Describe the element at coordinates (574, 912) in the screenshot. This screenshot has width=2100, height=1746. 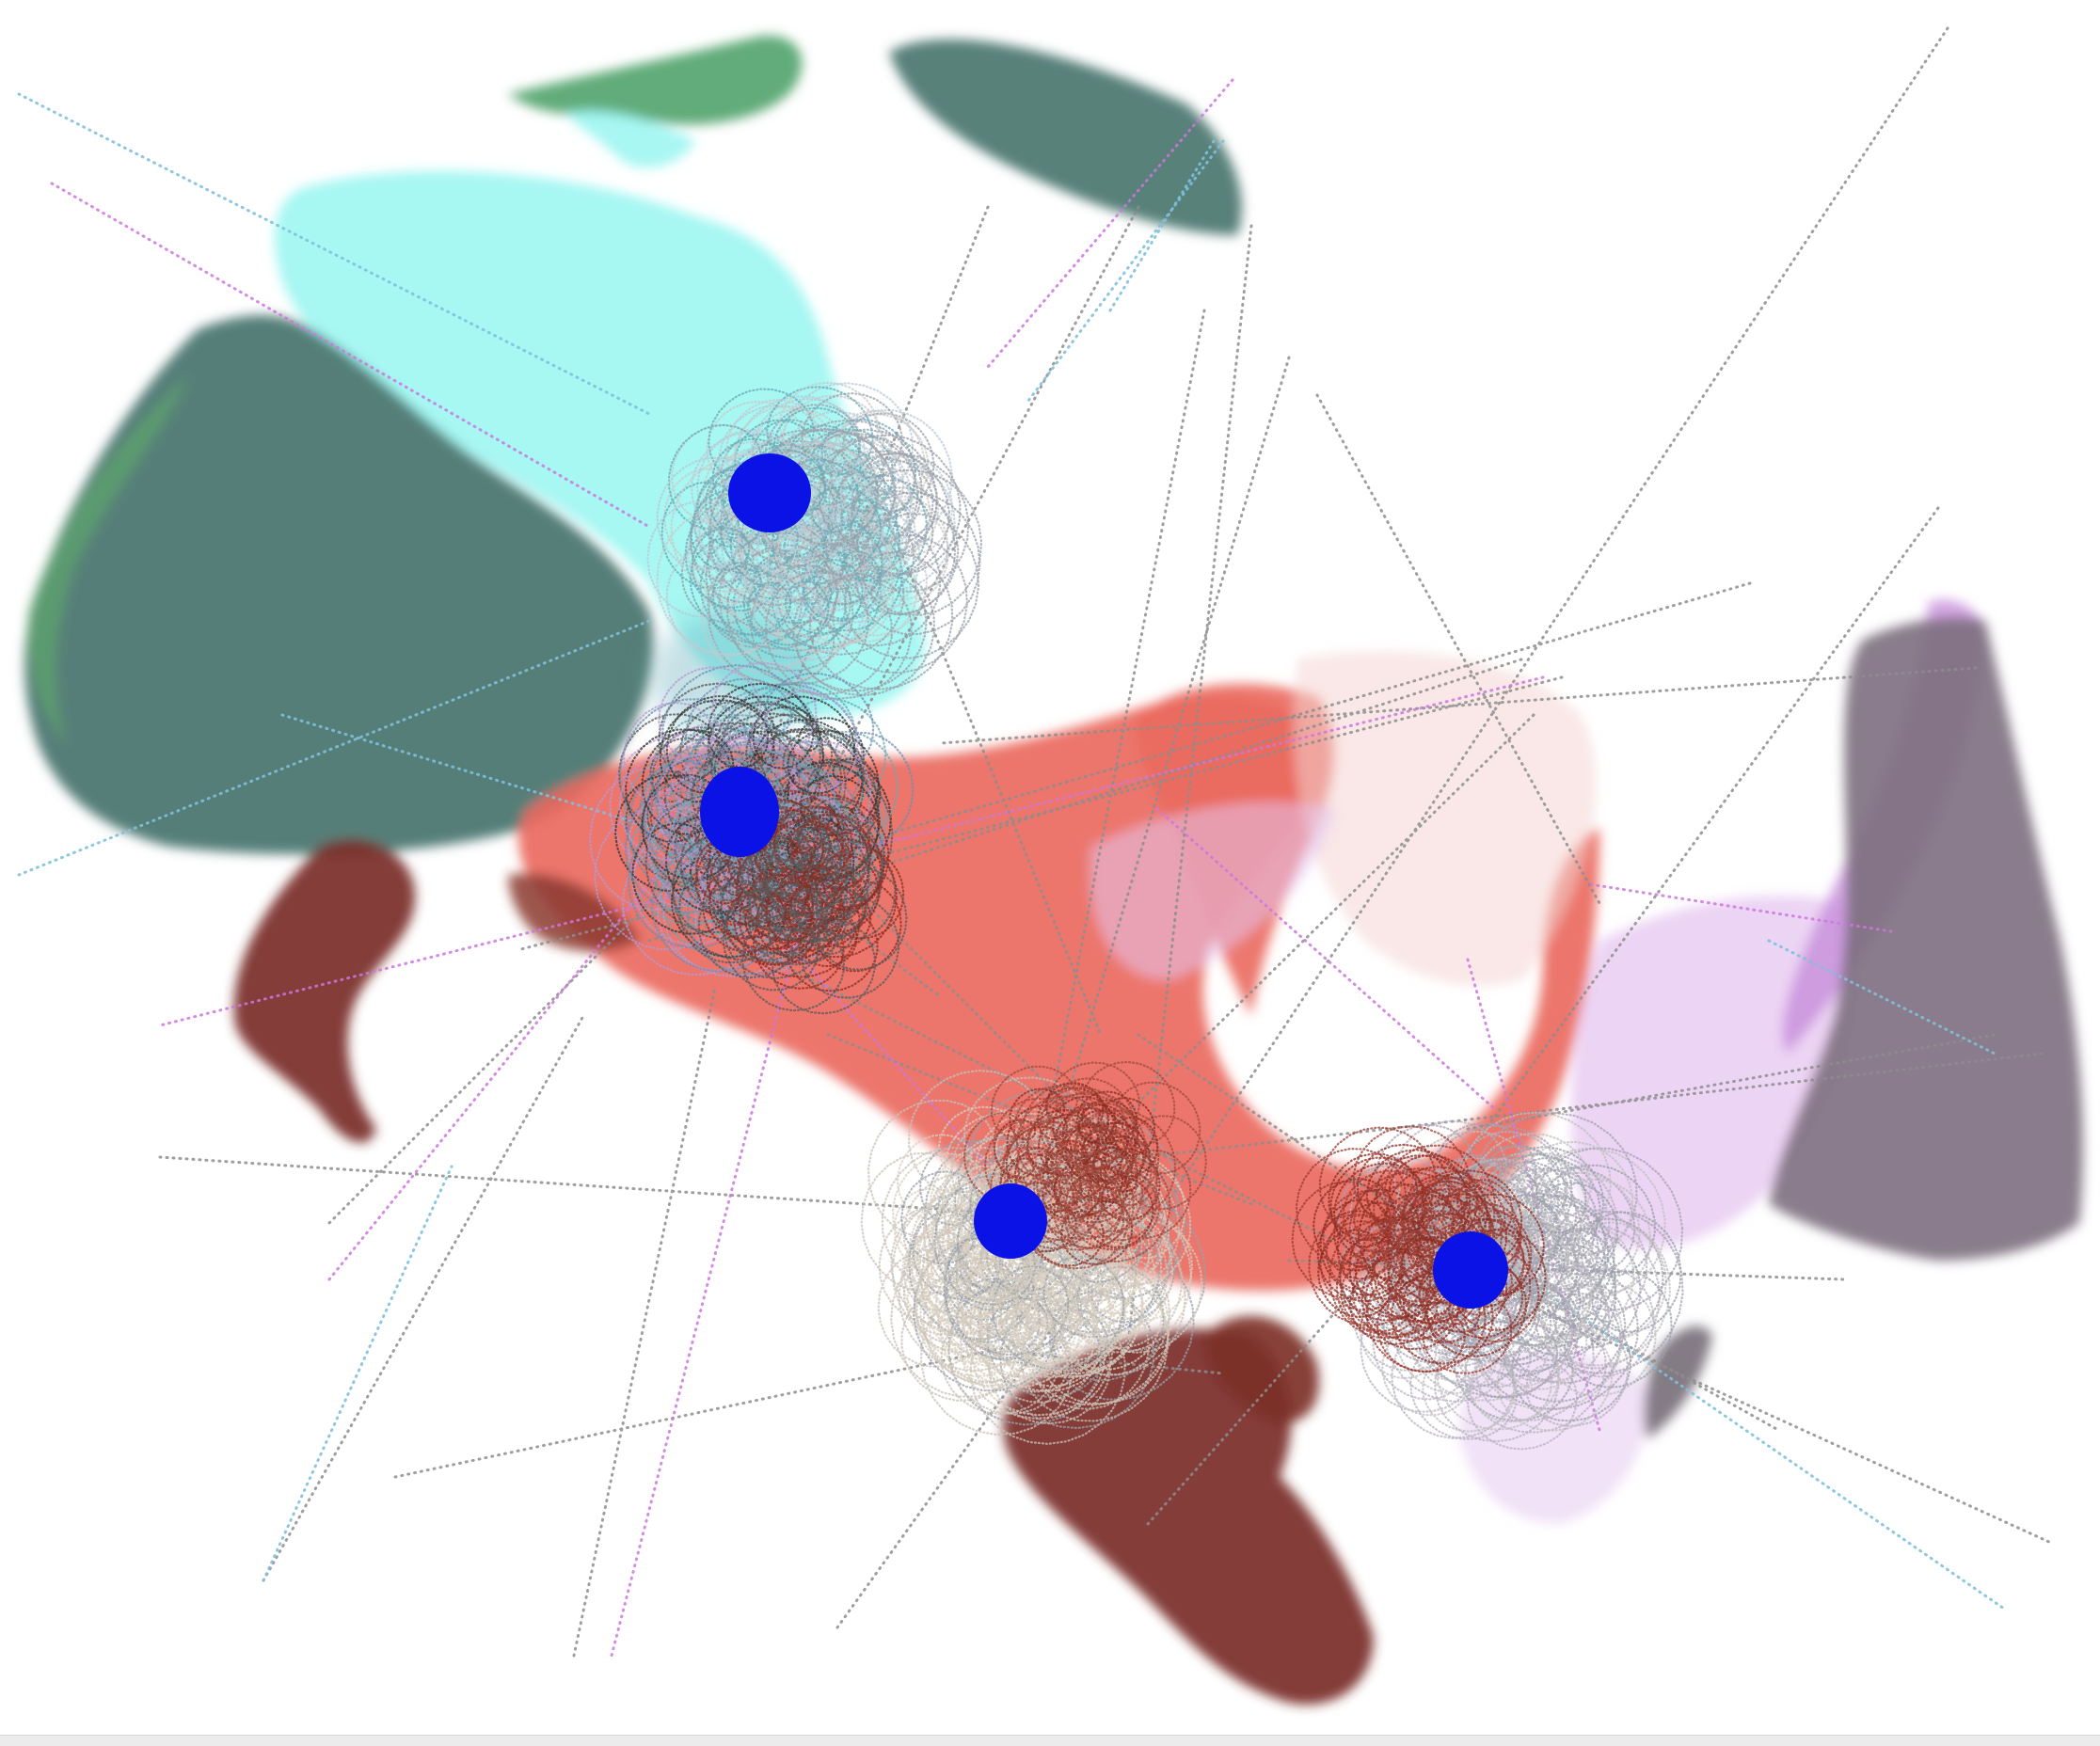
I see `left-darkred-sliver` at that location.